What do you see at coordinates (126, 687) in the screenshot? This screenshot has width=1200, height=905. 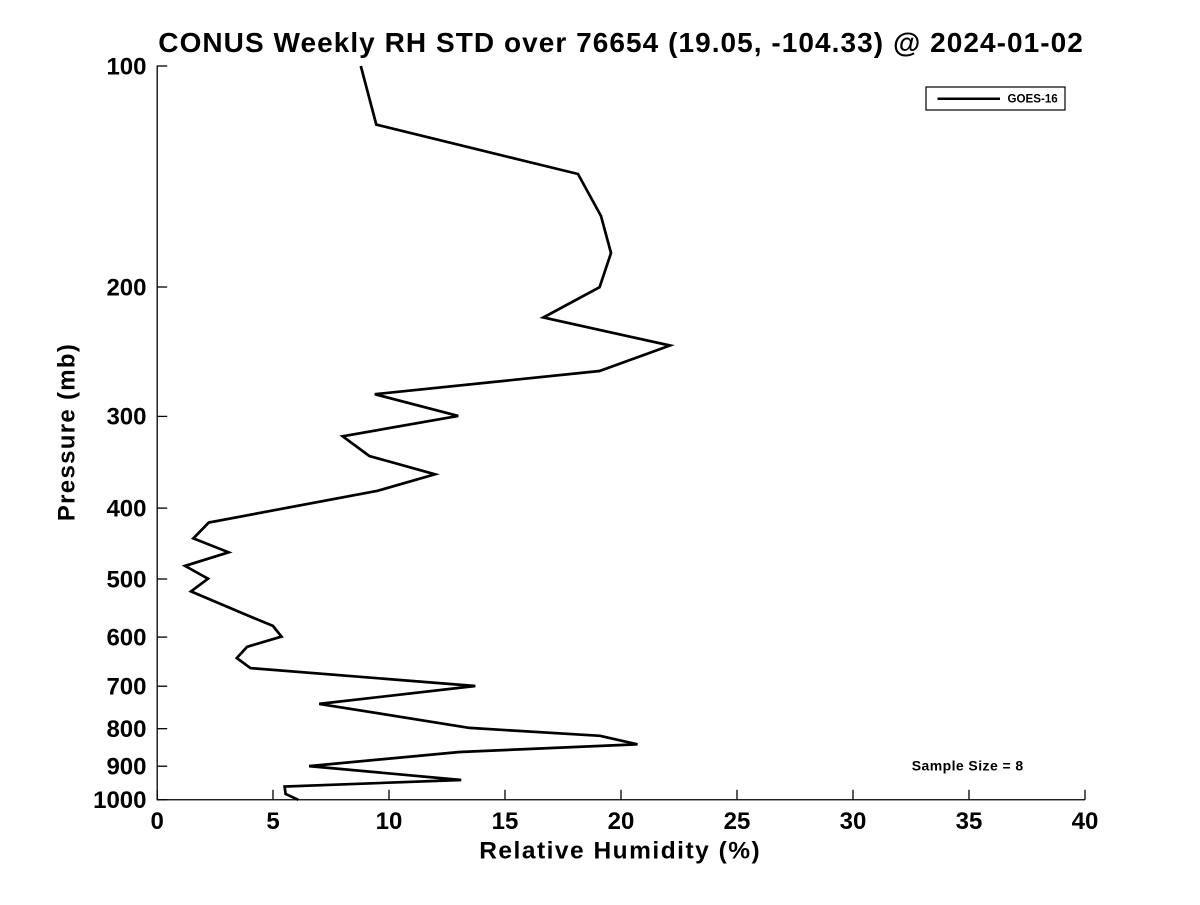 I see `svg-text: 700` at bounding box center [126, 687].